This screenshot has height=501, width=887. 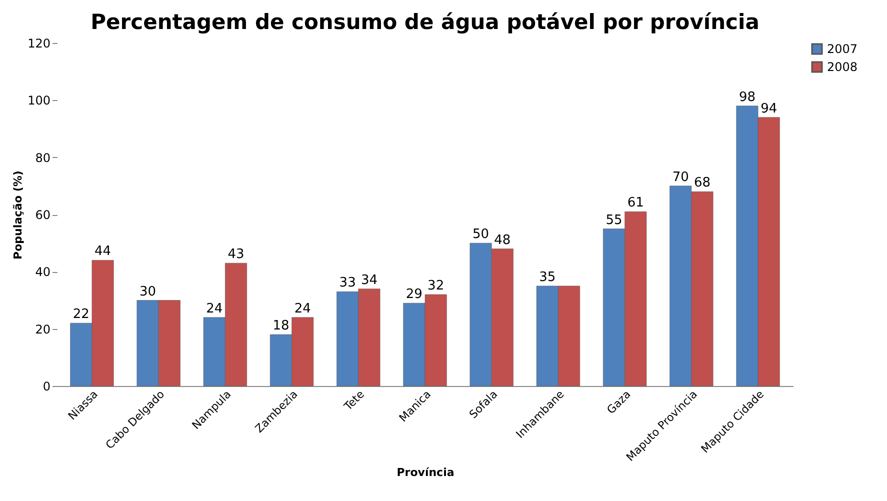 I want to click on x-axis-title: Província, so click(x=425, y=473).